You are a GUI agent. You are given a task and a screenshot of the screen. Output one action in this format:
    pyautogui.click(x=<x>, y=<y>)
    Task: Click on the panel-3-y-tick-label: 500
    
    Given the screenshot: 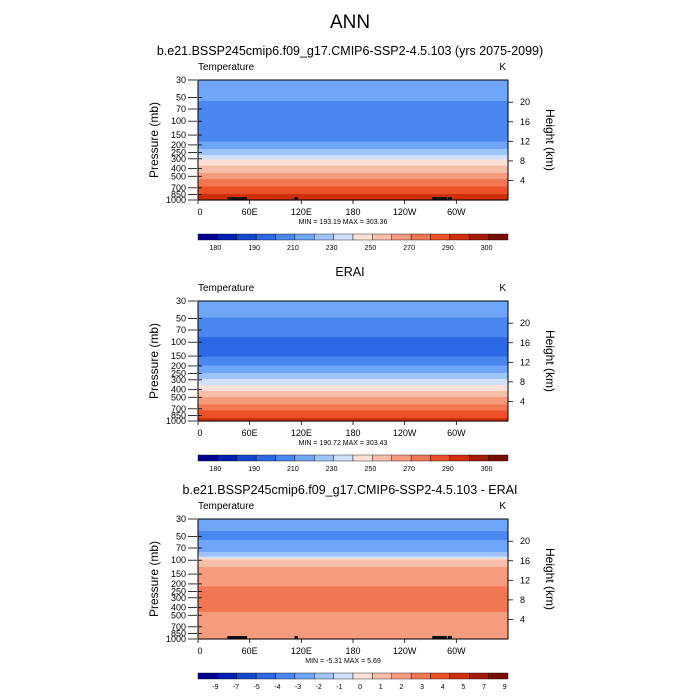 What is the action you would take?
    pyautogui.click(x=178, y=615)
    